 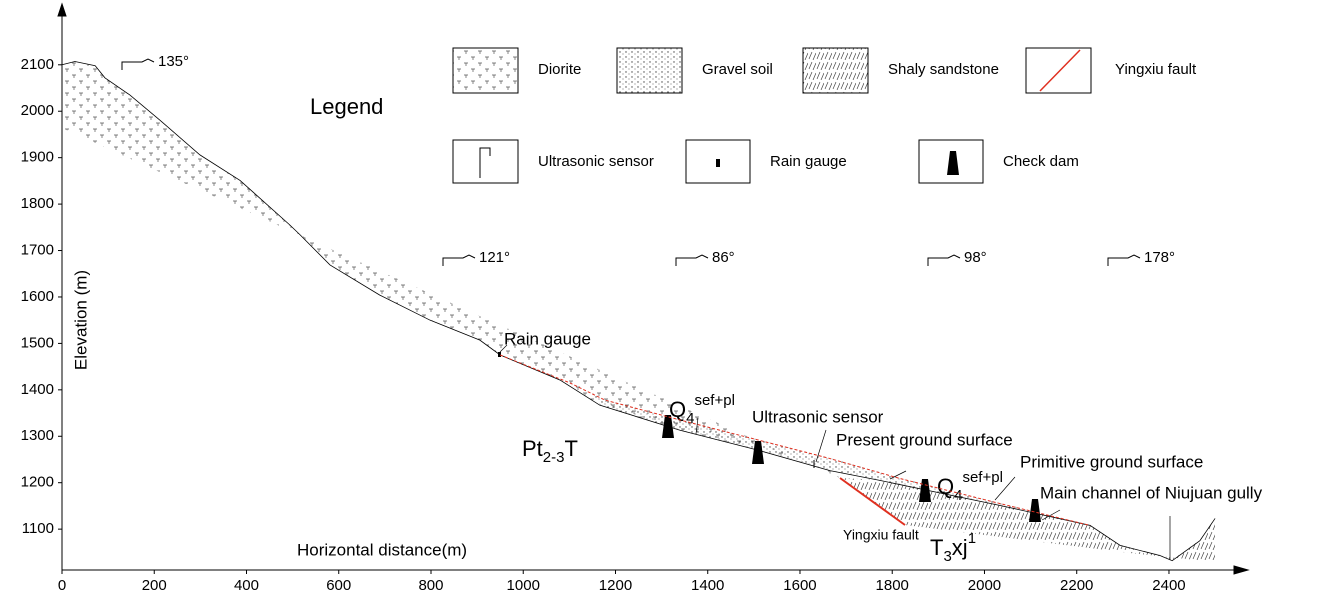 I want to click on series-label: Present ground surface, so click(x=924, y=439).